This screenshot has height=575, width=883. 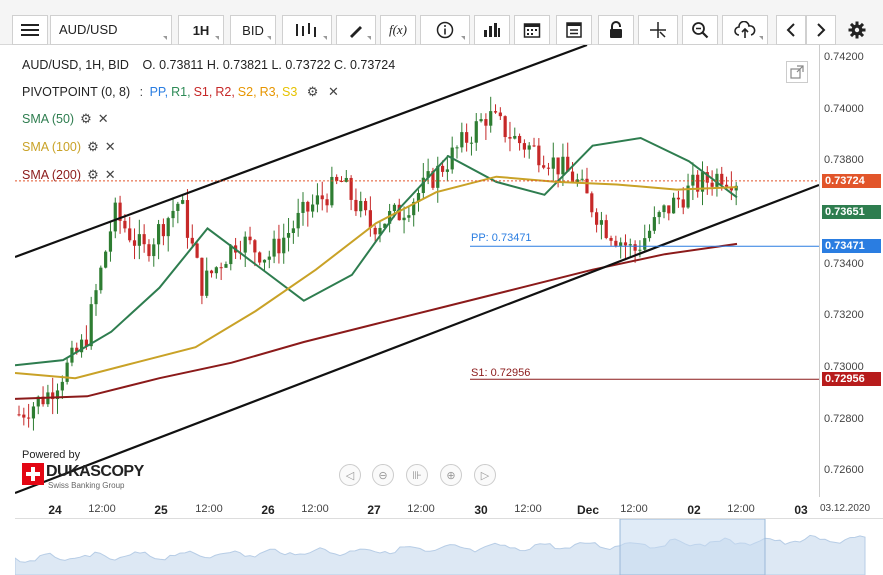 What do you see at coordinates (851, 379) in the screenshot?
I see `price-tag: 0.72956` at bounding box center [851, 379].